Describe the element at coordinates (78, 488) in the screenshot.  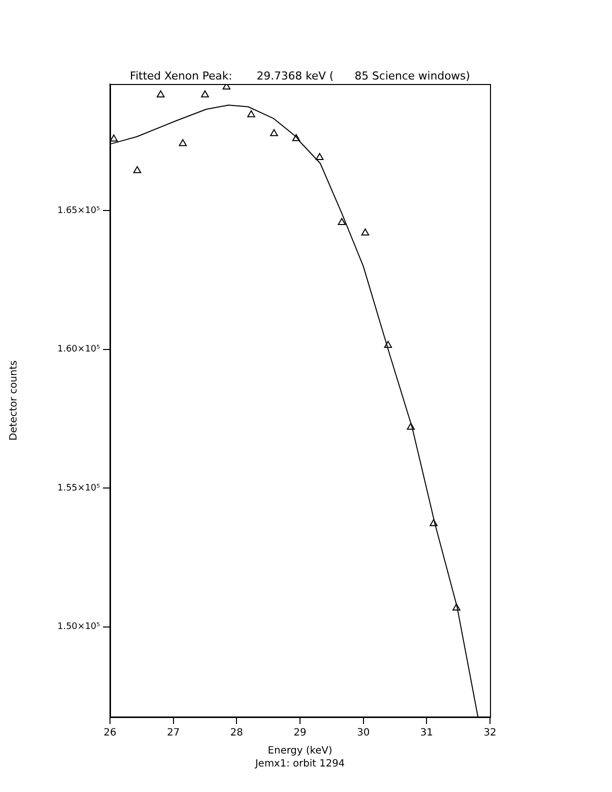
I see `y-tick-label: 1.55×10⁵` at that location.